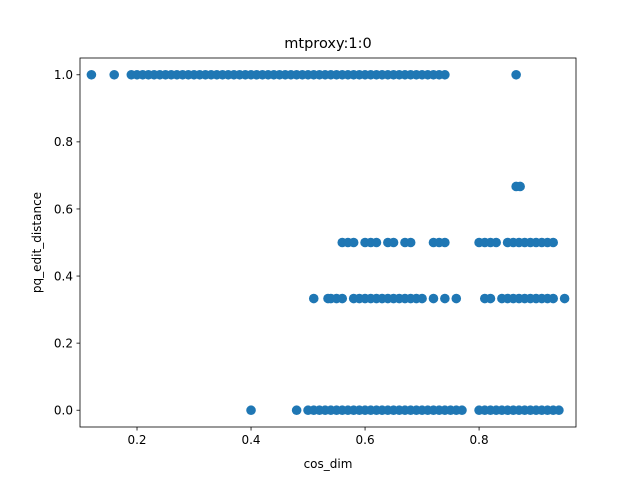  Describe the element at coordinates (327, 44) in the screenshot. I see `chart-title: mtproxy:1:0` at that location.